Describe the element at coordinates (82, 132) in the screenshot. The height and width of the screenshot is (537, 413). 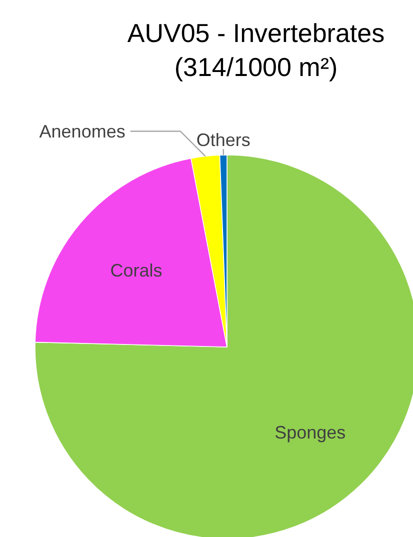
I see `slice-label: Anenomes` at that location.